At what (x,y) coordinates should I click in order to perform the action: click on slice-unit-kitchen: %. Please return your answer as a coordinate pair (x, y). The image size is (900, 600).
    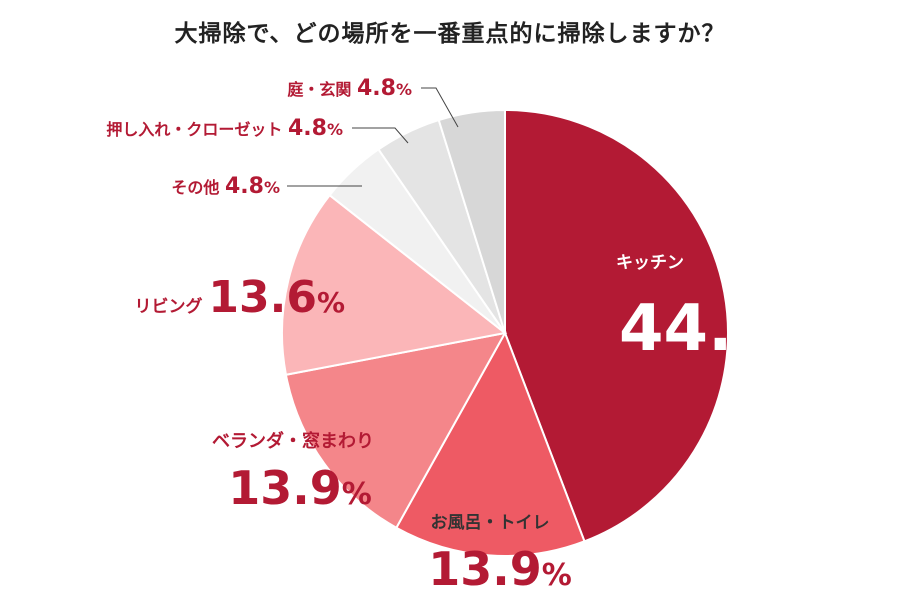
    Looking at the image, I should click on (799, 335).